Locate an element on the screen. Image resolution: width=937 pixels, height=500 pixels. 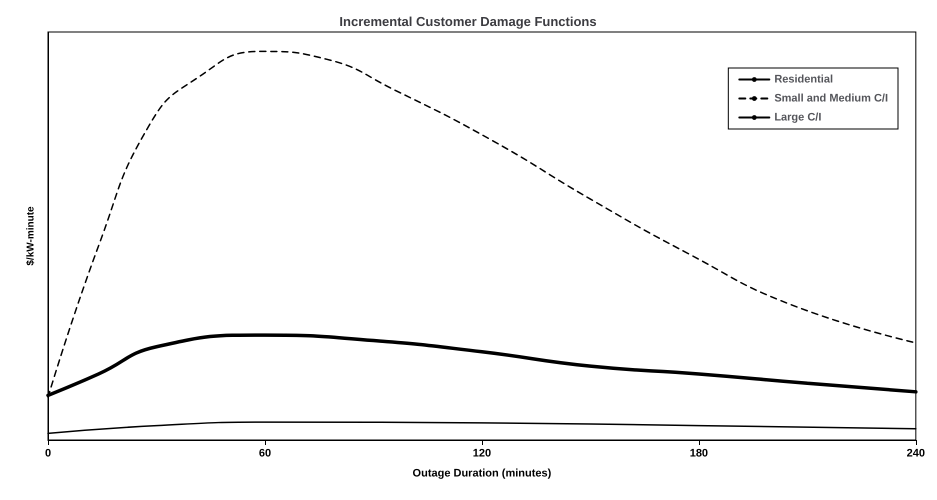
x-tick-label: 240 is located at coordinates (916, 454).